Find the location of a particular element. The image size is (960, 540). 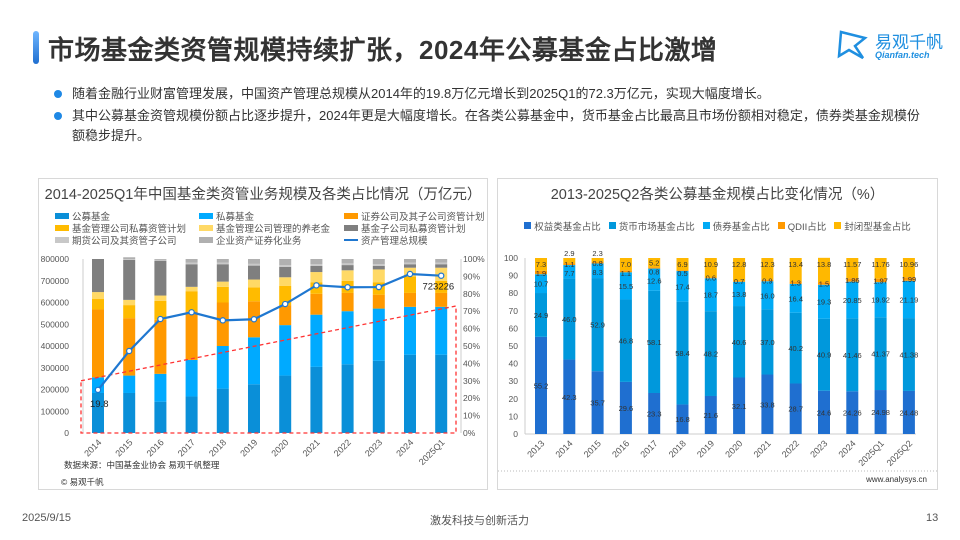

data-label: 42.3 is located at coordinates (569, 397).